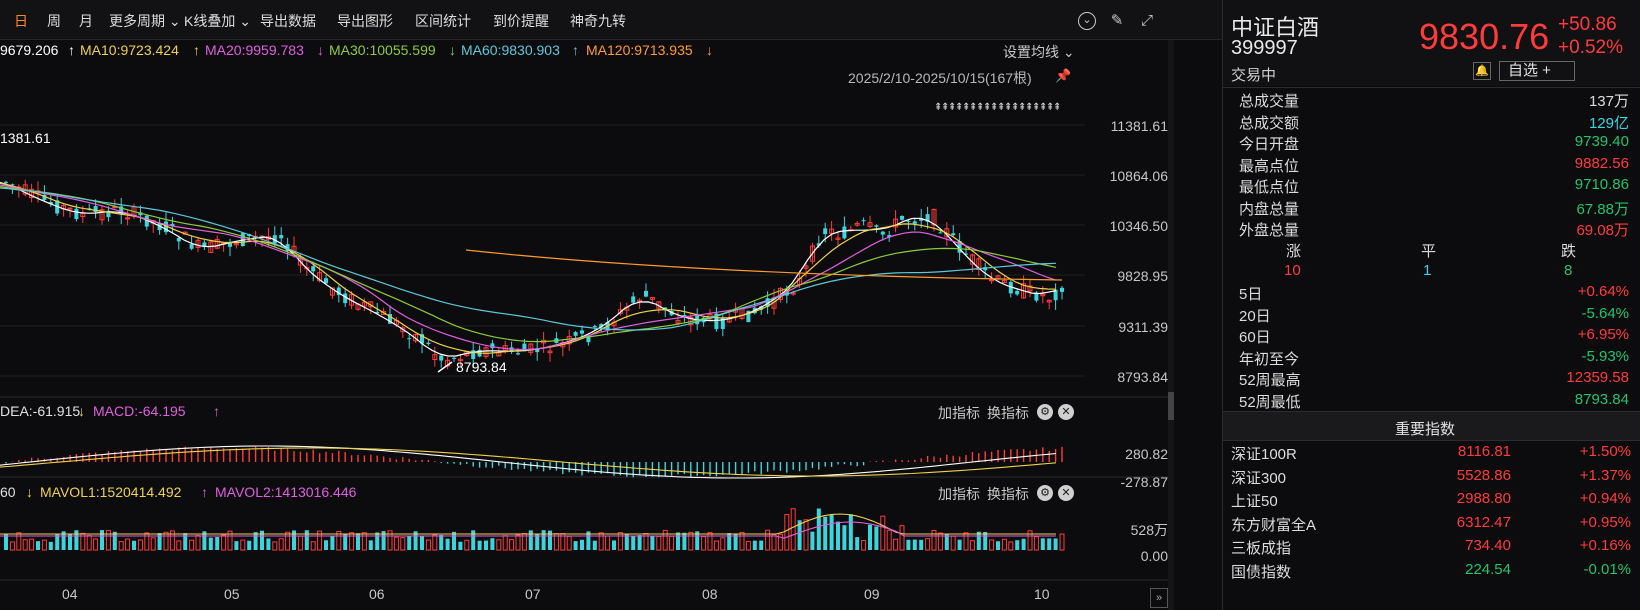 Image resolution: width=1640 pixels, height=610 pixels. What do you see at coordinates (1139, 126) in the screenshot?
I see `y-tick: 11381.61` at bounding box center [1139, 126].